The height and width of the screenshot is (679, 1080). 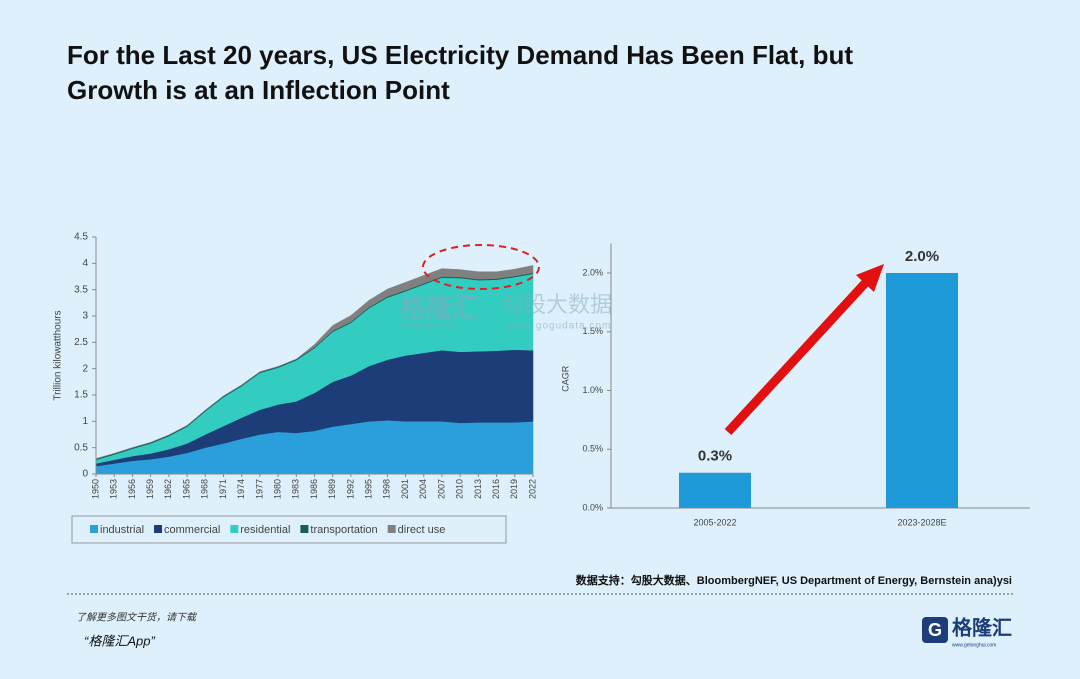 I want to click on y-tick-label: 2.5, so click(x=81, y=342).